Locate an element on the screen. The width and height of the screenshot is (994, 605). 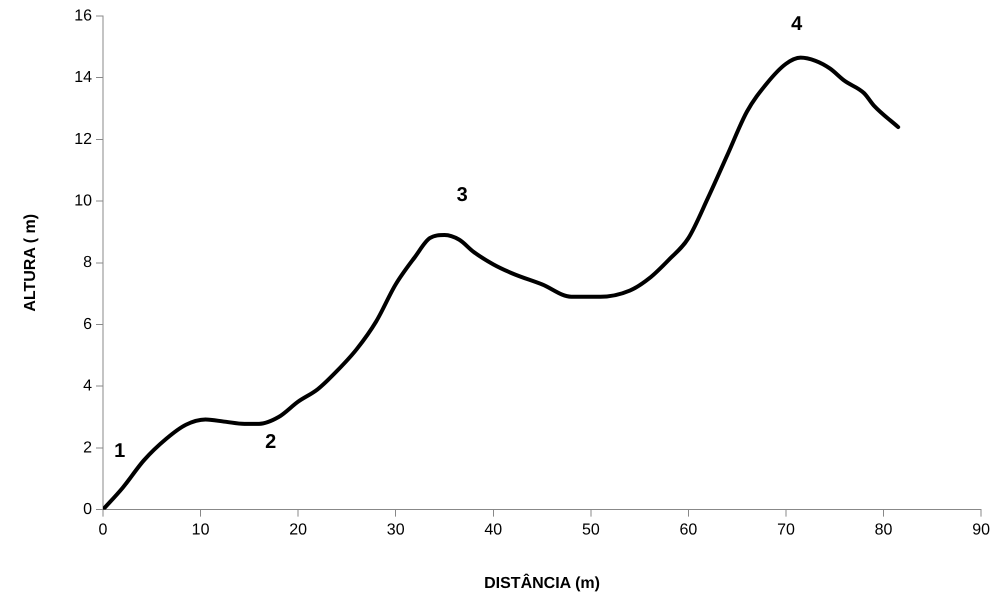
annotation: 2 is located at coordinates (270, 441).